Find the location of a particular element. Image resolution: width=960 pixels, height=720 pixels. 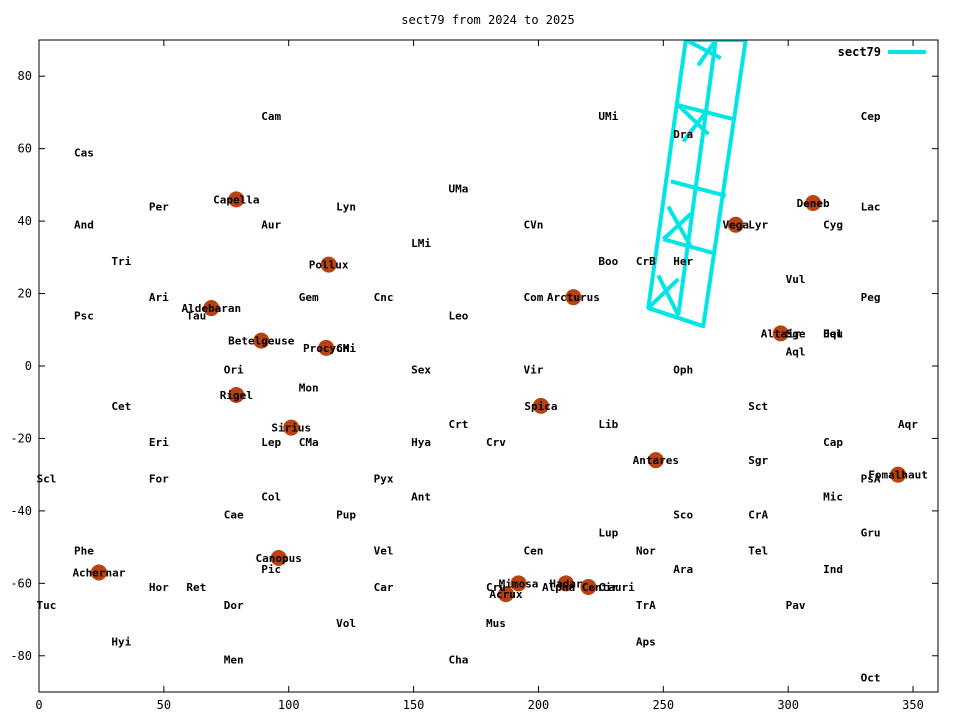

constellation-label: Cha is located at coordinates (459, 659).